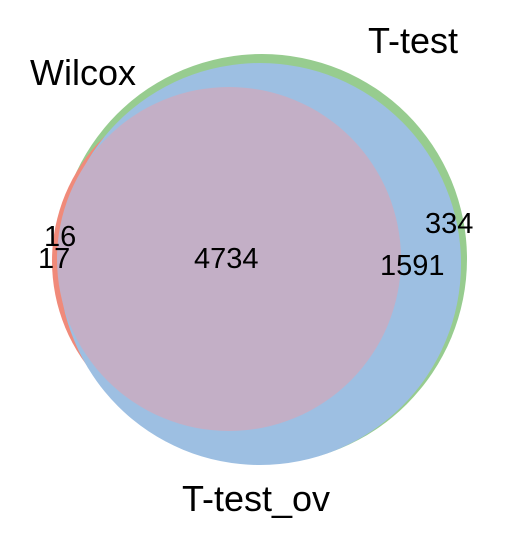  What do you see at coordinates (449, 224) in the screenshot?
I see `count-ttest-only: 334` at bounding box center [449, 224].